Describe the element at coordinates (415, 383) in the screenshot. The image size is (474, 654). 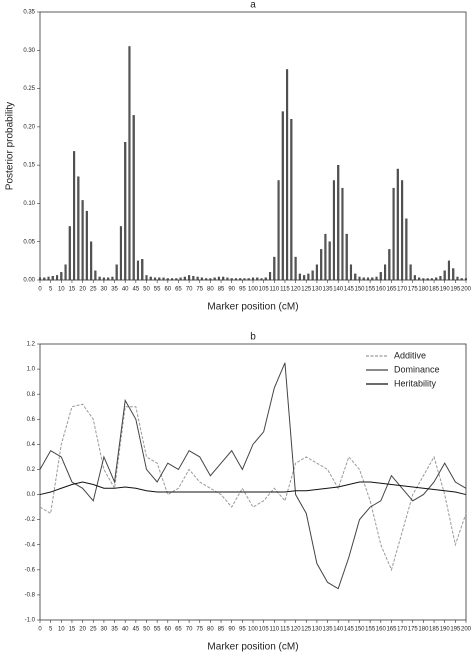
I see `legend-label: Heritability` at that location.